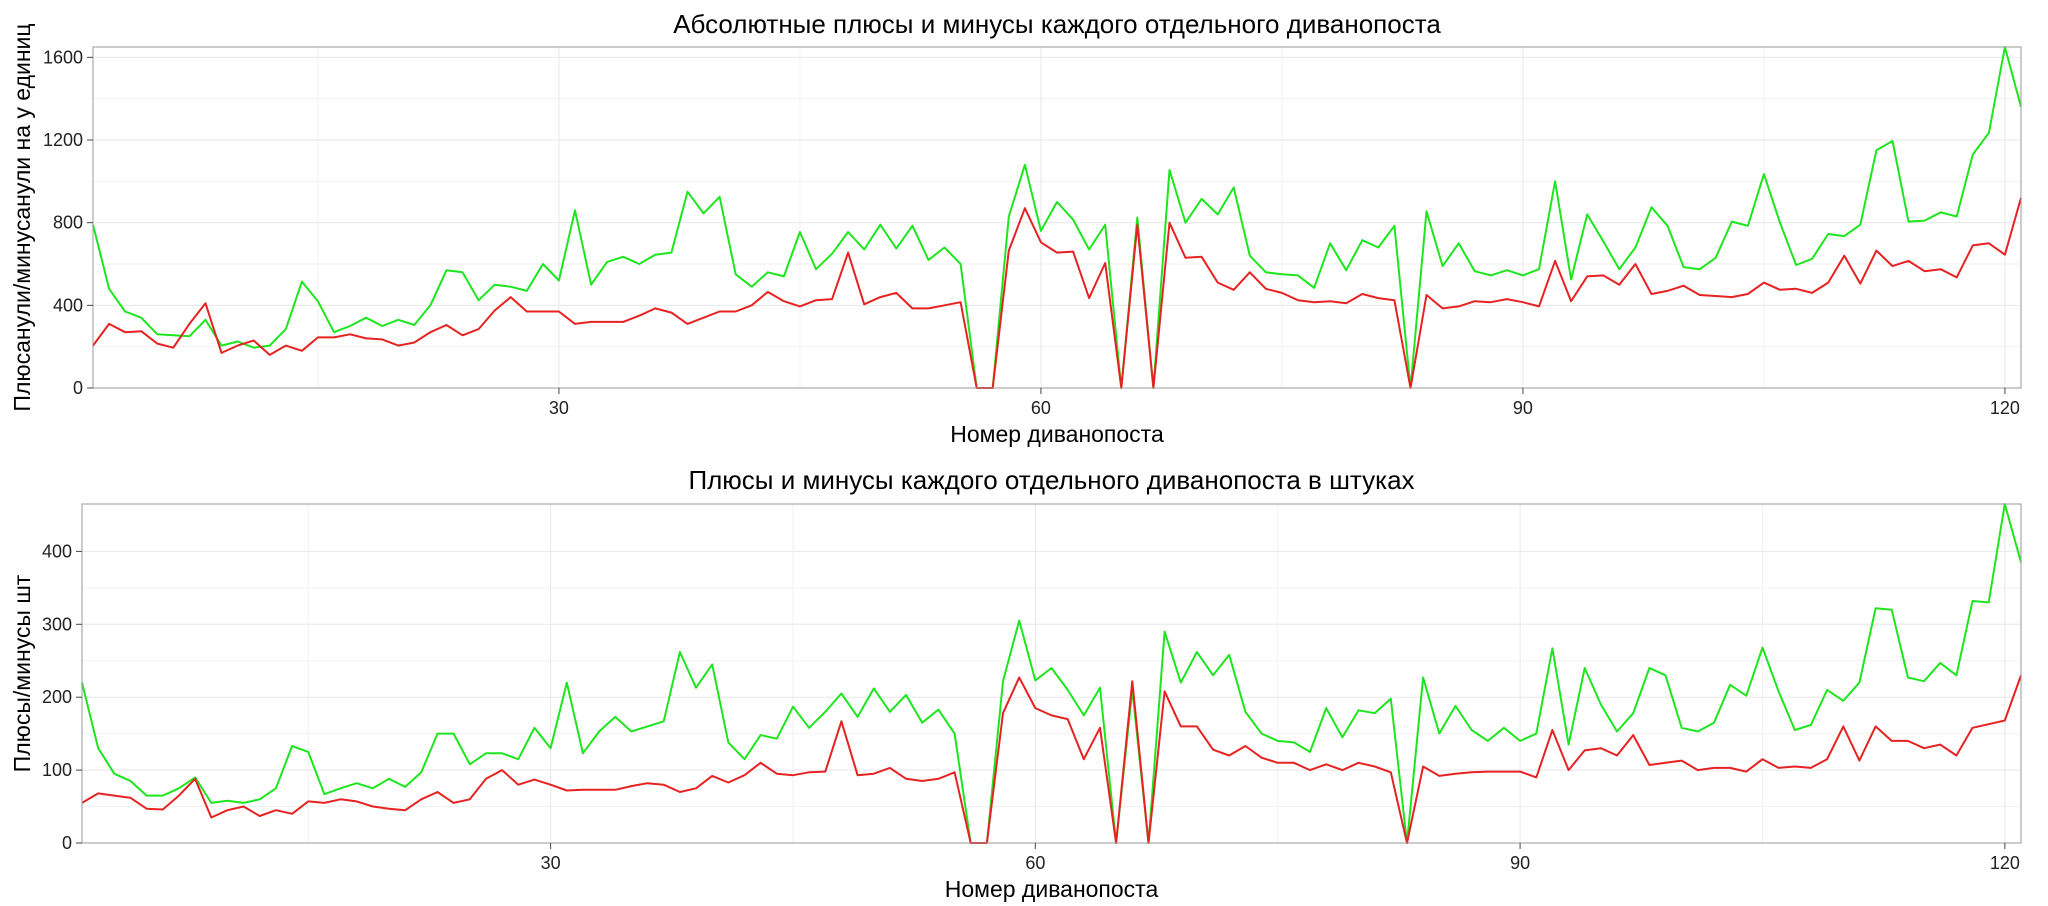 The image size is (2048, 906). Describe the element at coordinates (63, 57) in the screenshot. I see `y-tick-label: 1600` at that location.